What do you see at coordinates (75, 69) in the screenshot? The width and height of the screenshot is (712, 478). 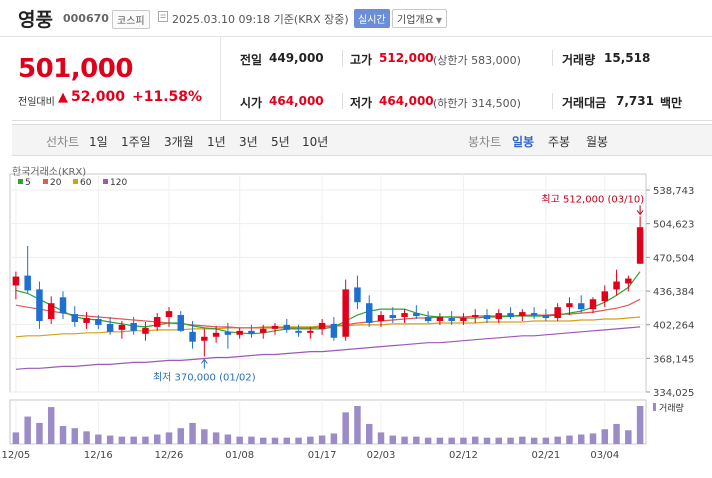 I see `current-price: 501,000` at bounding box center [75, 69].